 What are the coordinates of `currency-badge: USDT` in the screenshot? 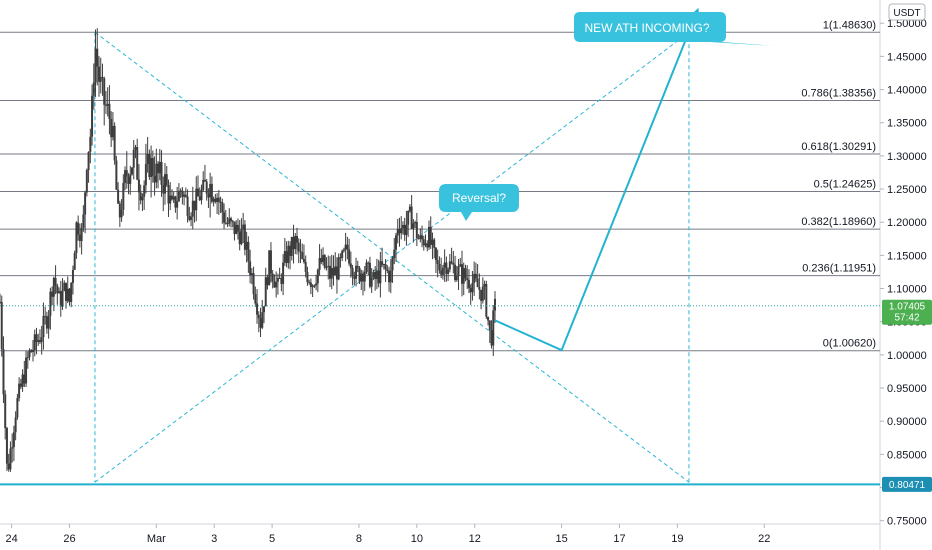 It's located at (907, 12).